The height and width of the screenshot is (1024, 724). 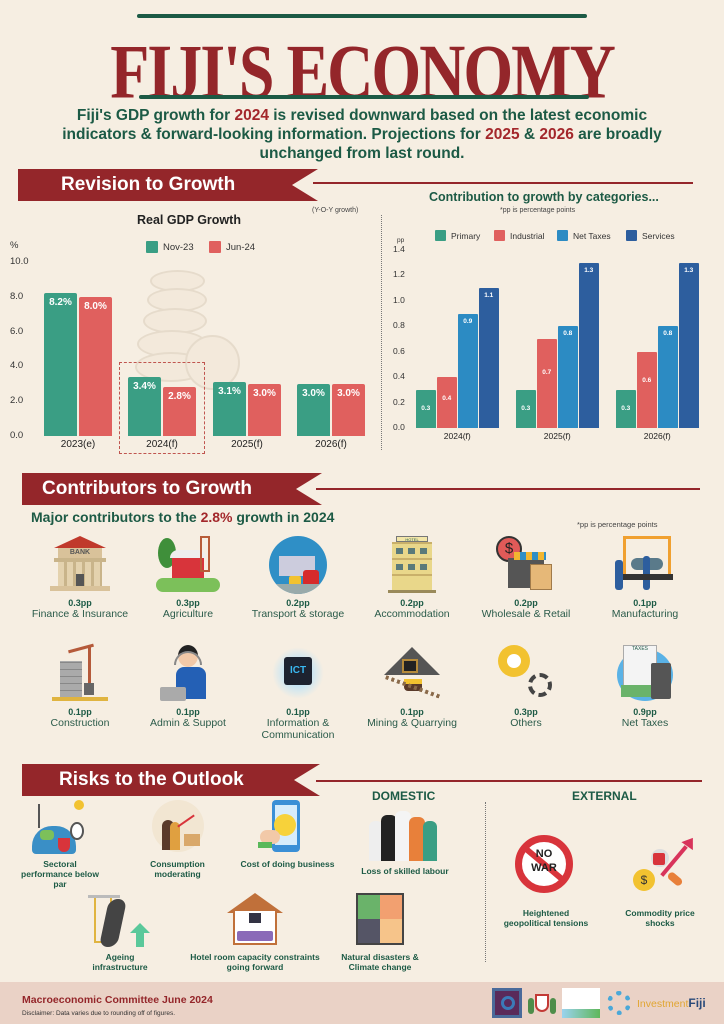 What do you see at coordinates (546, 918) in the screenshot?
I see `risk-label: Heightened geopolitical tensions` at bounding box center [546, 918].